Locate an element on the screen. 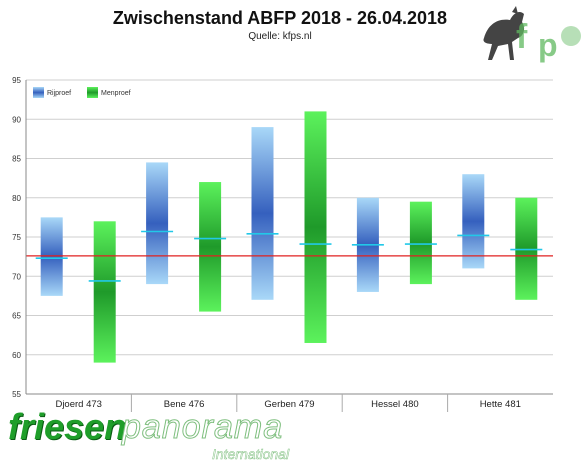 This screenshot has height=467, width=584. x-category-label: Hessel 480 is located at coordinates (395, 404).